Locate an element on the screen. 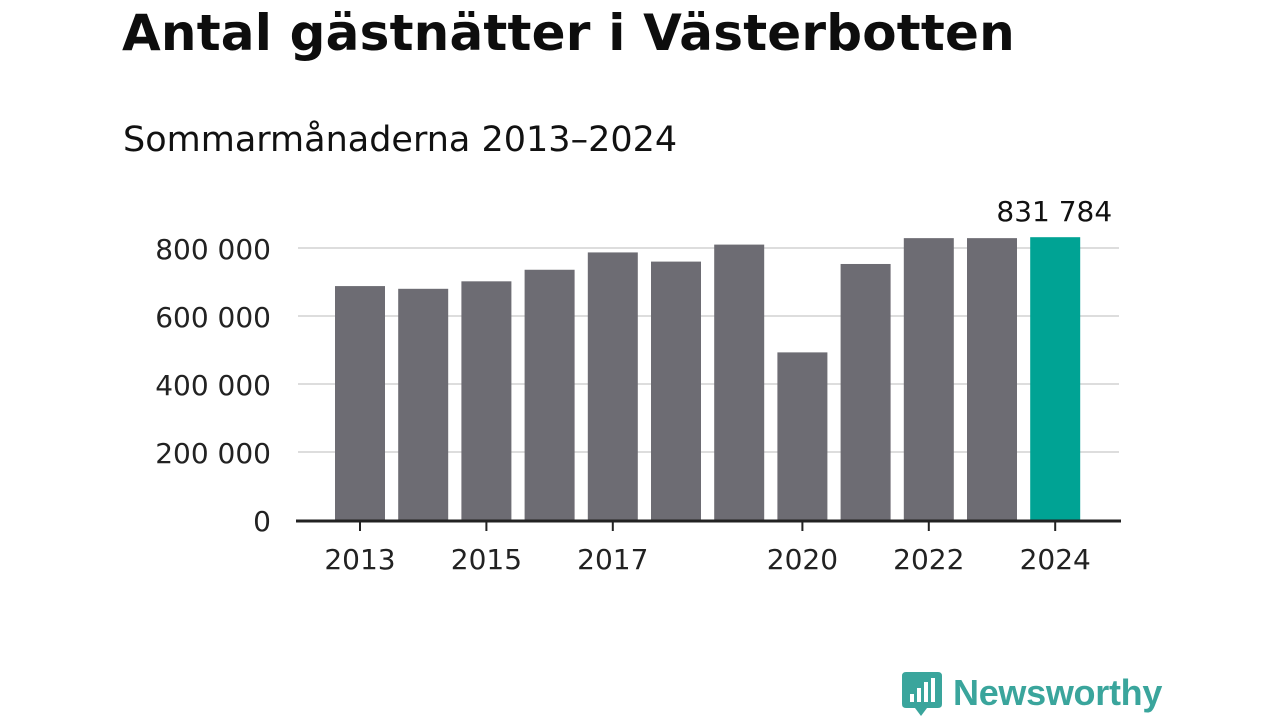 The height and width of the screenshot is (720, 1280). y-tick-label: 600 000 is located at coordinates (213, 317).